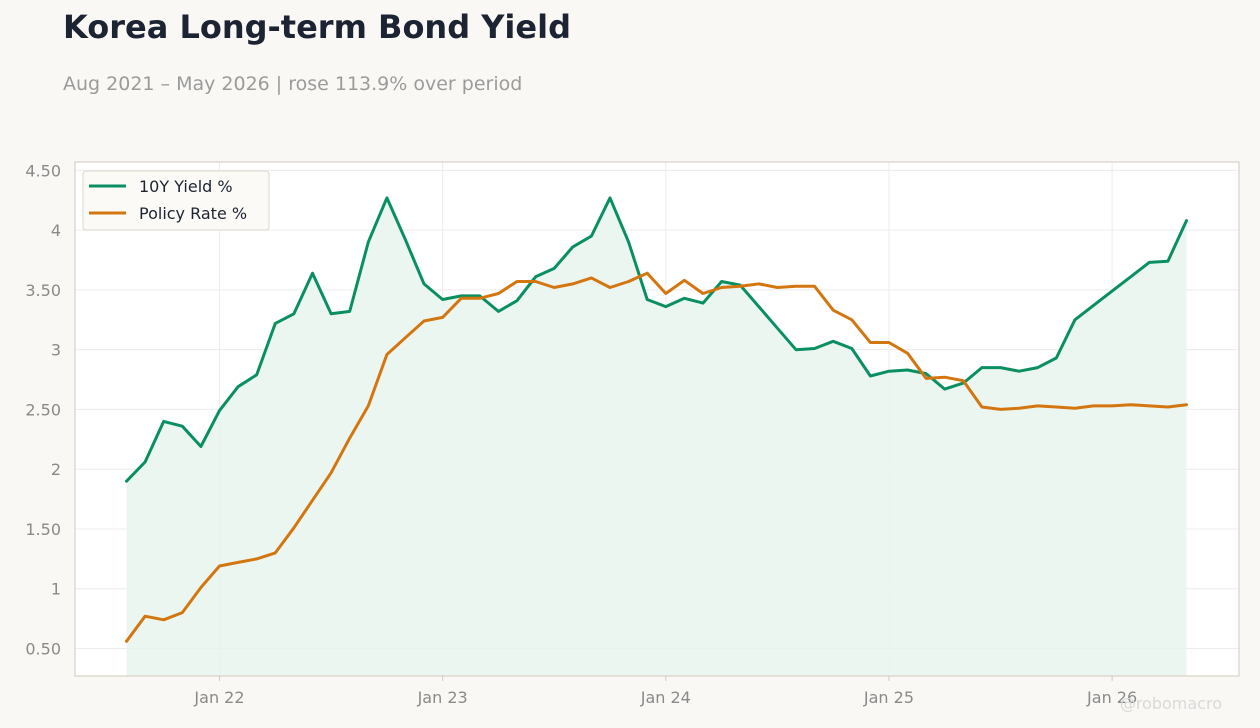  Describe the element at coordinates (442, 697) in the screenshot. I see `x-tick-label: Jan 23` at that location.